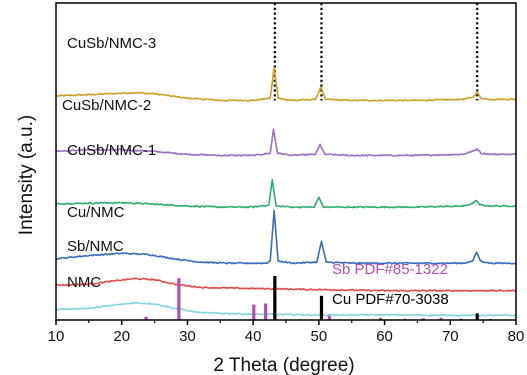 Image resolution: width=527 pixels, height=375 pixels. What do you see at coordinates (84, 282) in the screenshot?
I see `series-label: NMC` at bounding box center [84, 282].